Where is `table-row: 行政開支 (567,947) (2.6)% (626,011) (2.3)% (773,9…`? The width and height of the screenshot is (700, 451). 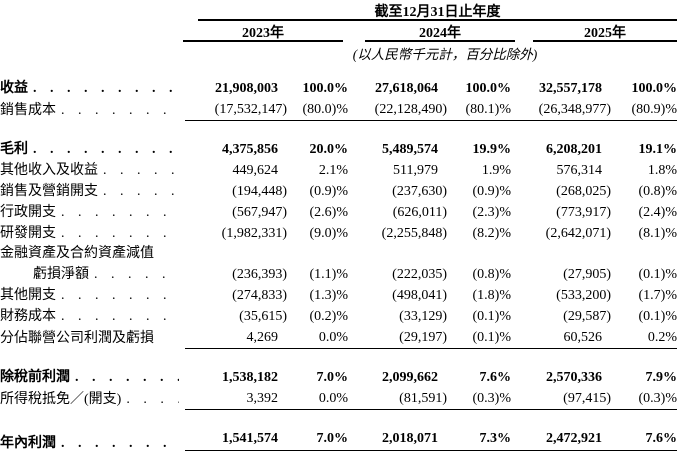 table-row: 行政開支 (567,947) (2.6)% (626,011) (2.3)% (773,9… is located at coordinates (338, 212).